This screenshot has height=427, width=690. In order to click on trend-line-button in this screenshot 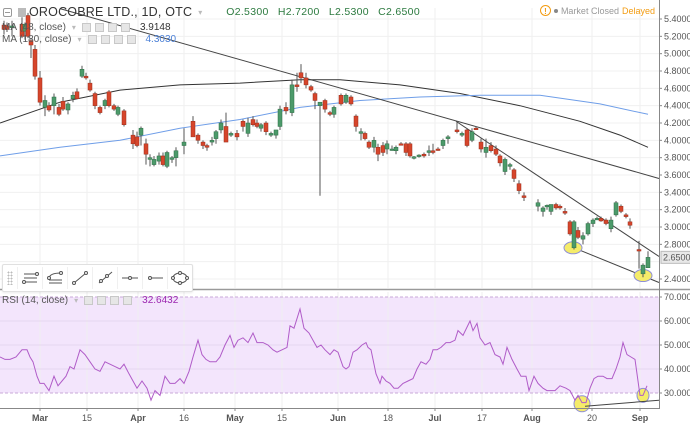, I will do `click(79, 278)`.